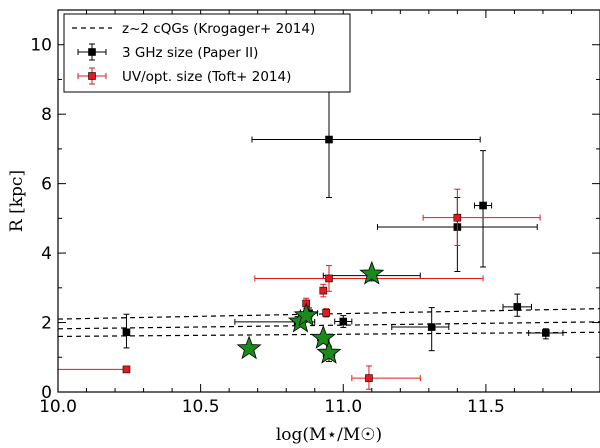 The image size is (600, 448). What do you see at coordinates (486, 407) in the screenshot?
I see `x-tick-label: 11.5` at bounding box center [486, 407].